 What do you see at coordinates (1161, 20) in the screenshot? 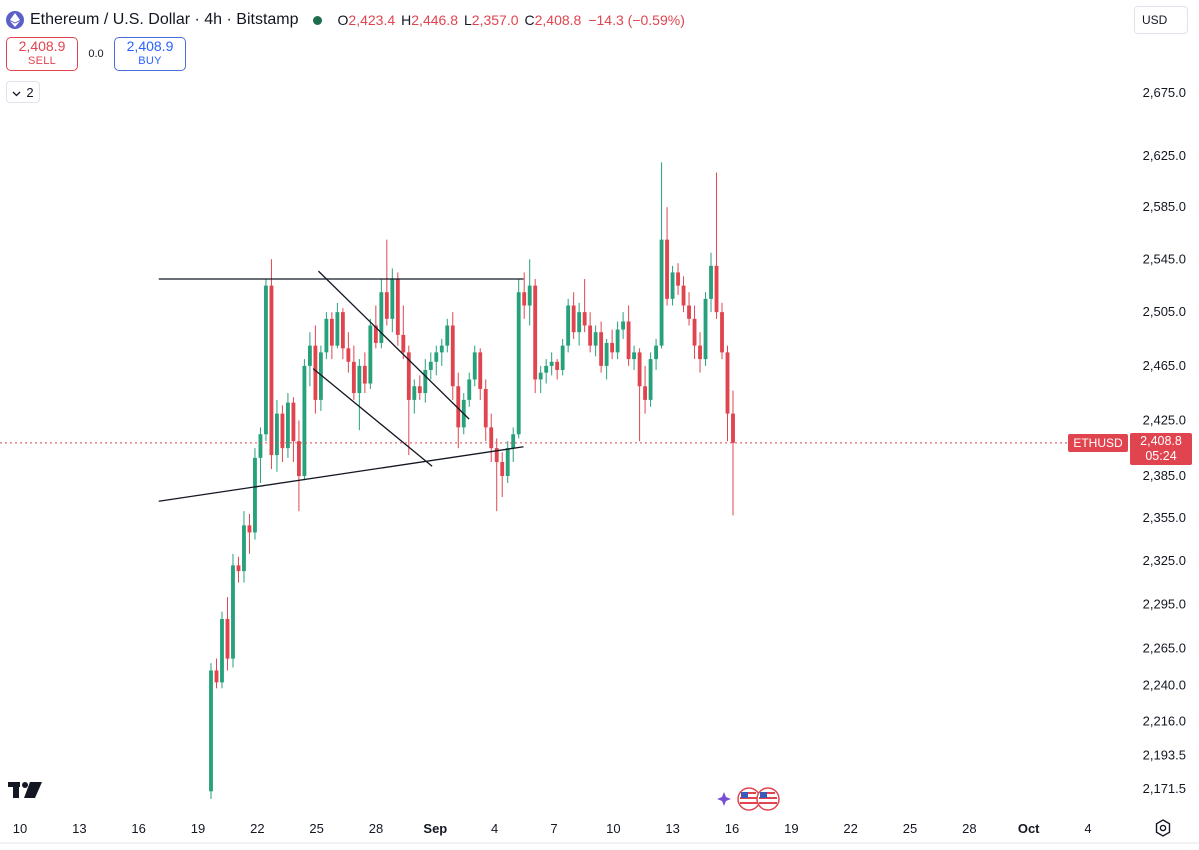
I see `currency-selector: USD` at bounding box center [1161, 20].